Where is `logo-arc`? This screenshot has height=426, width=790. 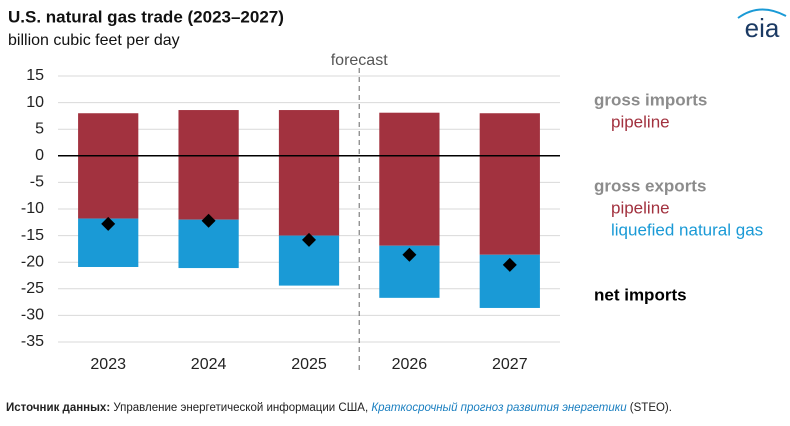
logo-arc is located at coordinates (762, 13).